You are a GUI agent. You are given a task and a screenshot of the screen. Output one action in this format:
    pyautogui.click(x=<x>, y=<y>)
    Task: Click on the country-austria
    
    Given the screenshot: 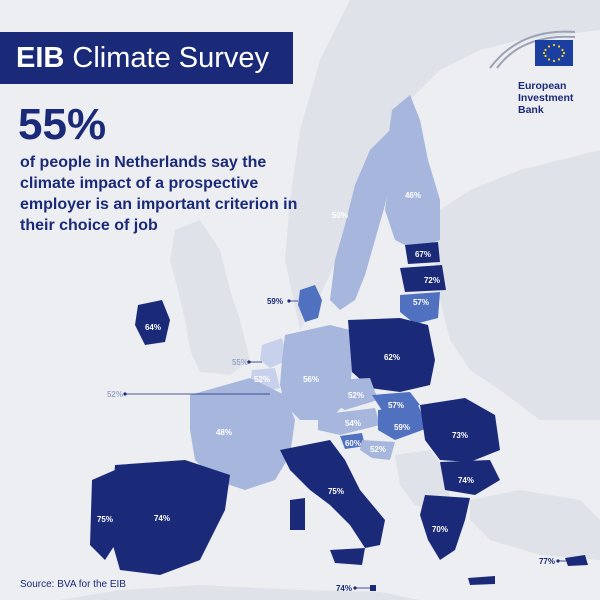 What is the action you would take?
    pyautogui.click(x=349, y=421)
    